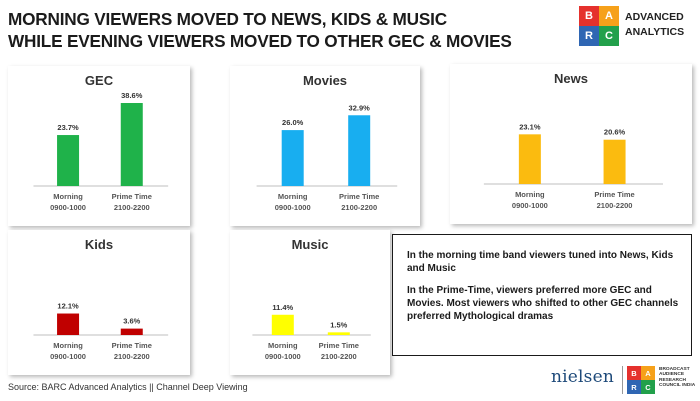 Image resolution: width=700 pixels, height=401 pixels. What do you see at coordinates (68, 127) in the screenshot?
I see `data-label: 23.7%` at bounding box center [68, 127].